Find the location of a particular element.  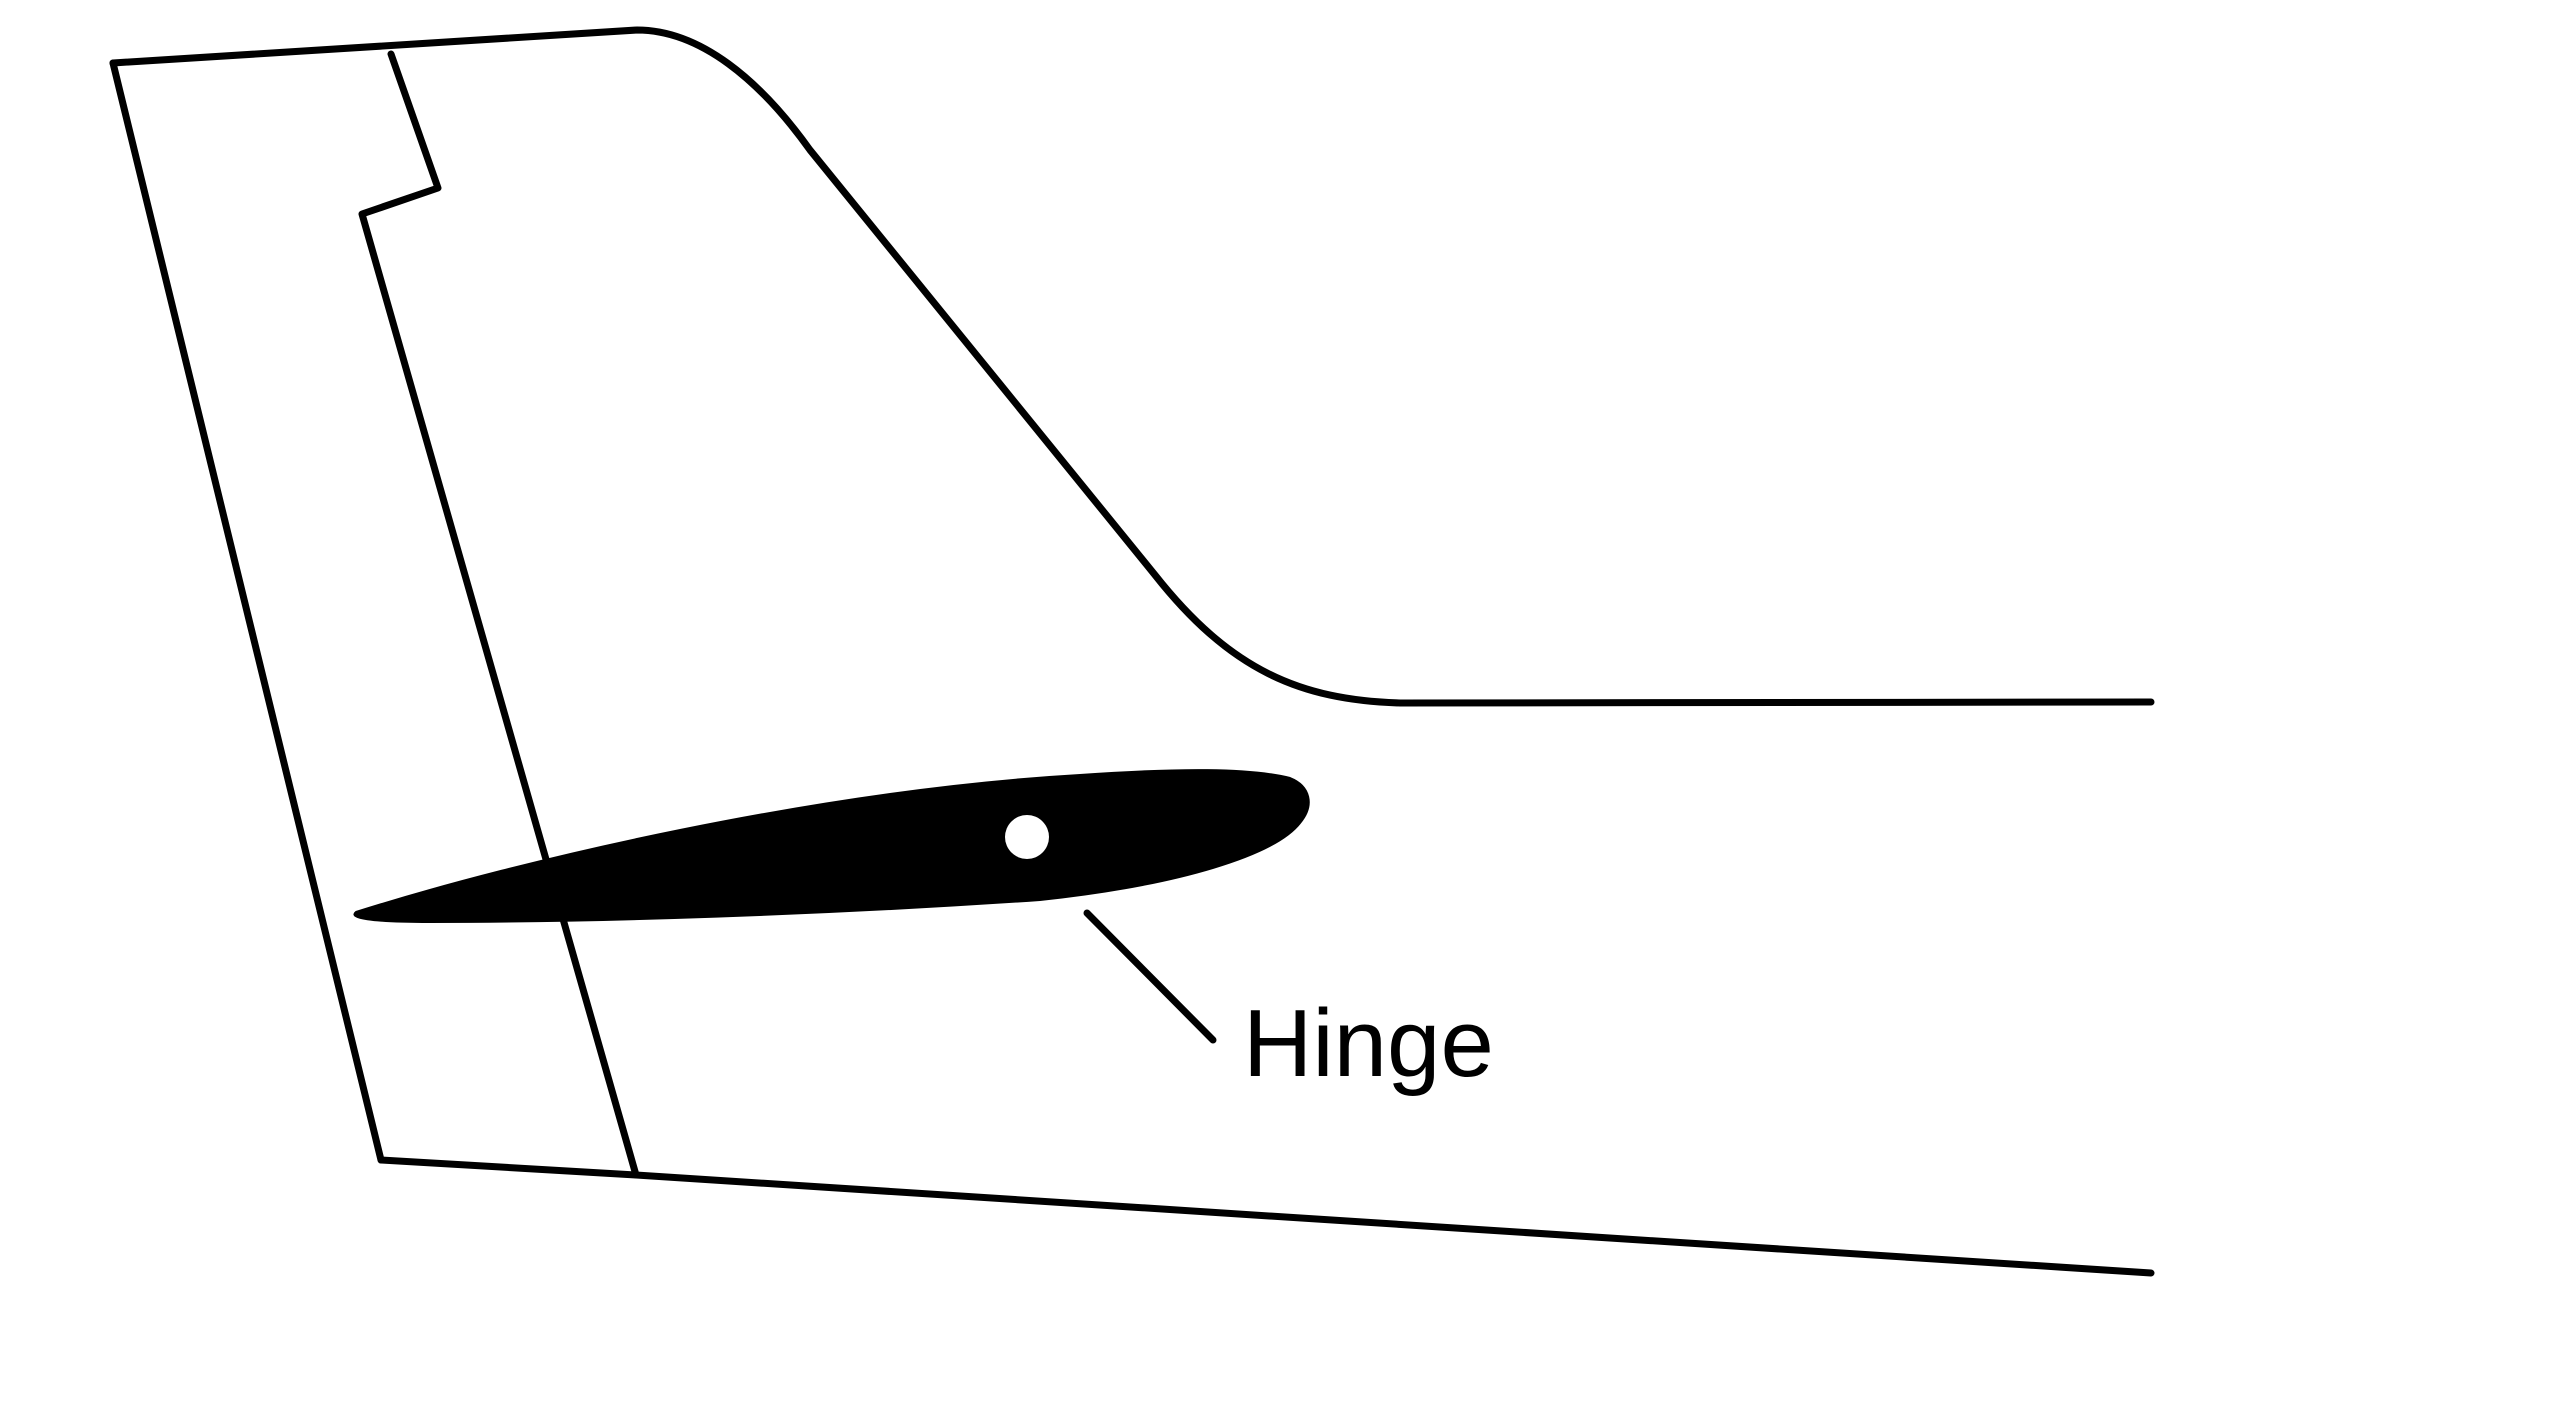

rudder-hinge-line is located at coordinates (499, 614).